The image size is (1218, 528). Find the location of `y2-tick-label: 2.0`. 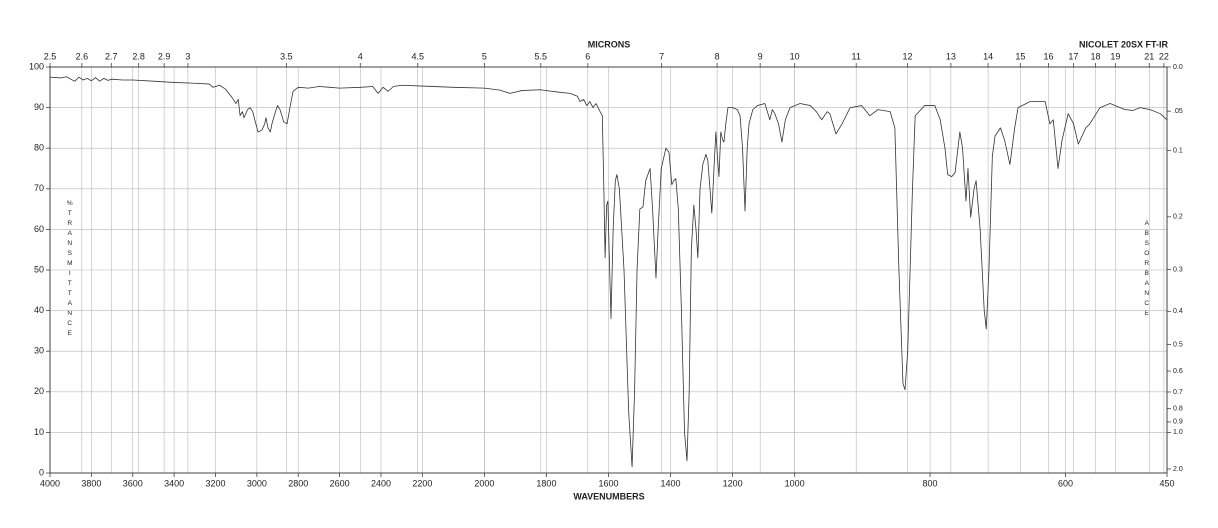

y2-tick-label: 2.0 is located at coordinates (1178, 469).